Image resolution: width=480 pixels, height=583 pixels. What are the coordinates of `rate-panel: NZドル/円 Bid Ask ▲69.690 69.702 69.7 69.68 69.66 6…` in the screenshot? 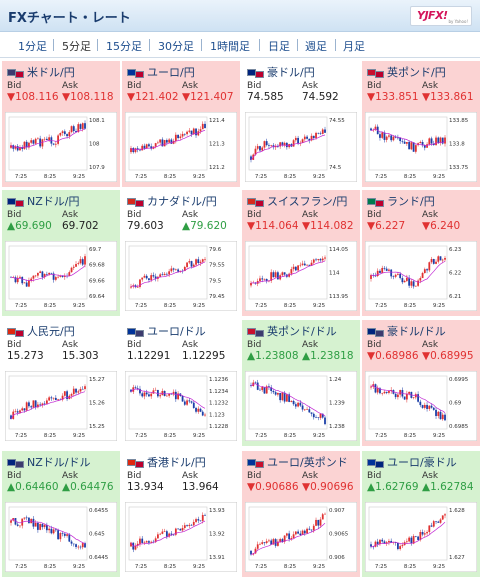 It's located at (61, 253).